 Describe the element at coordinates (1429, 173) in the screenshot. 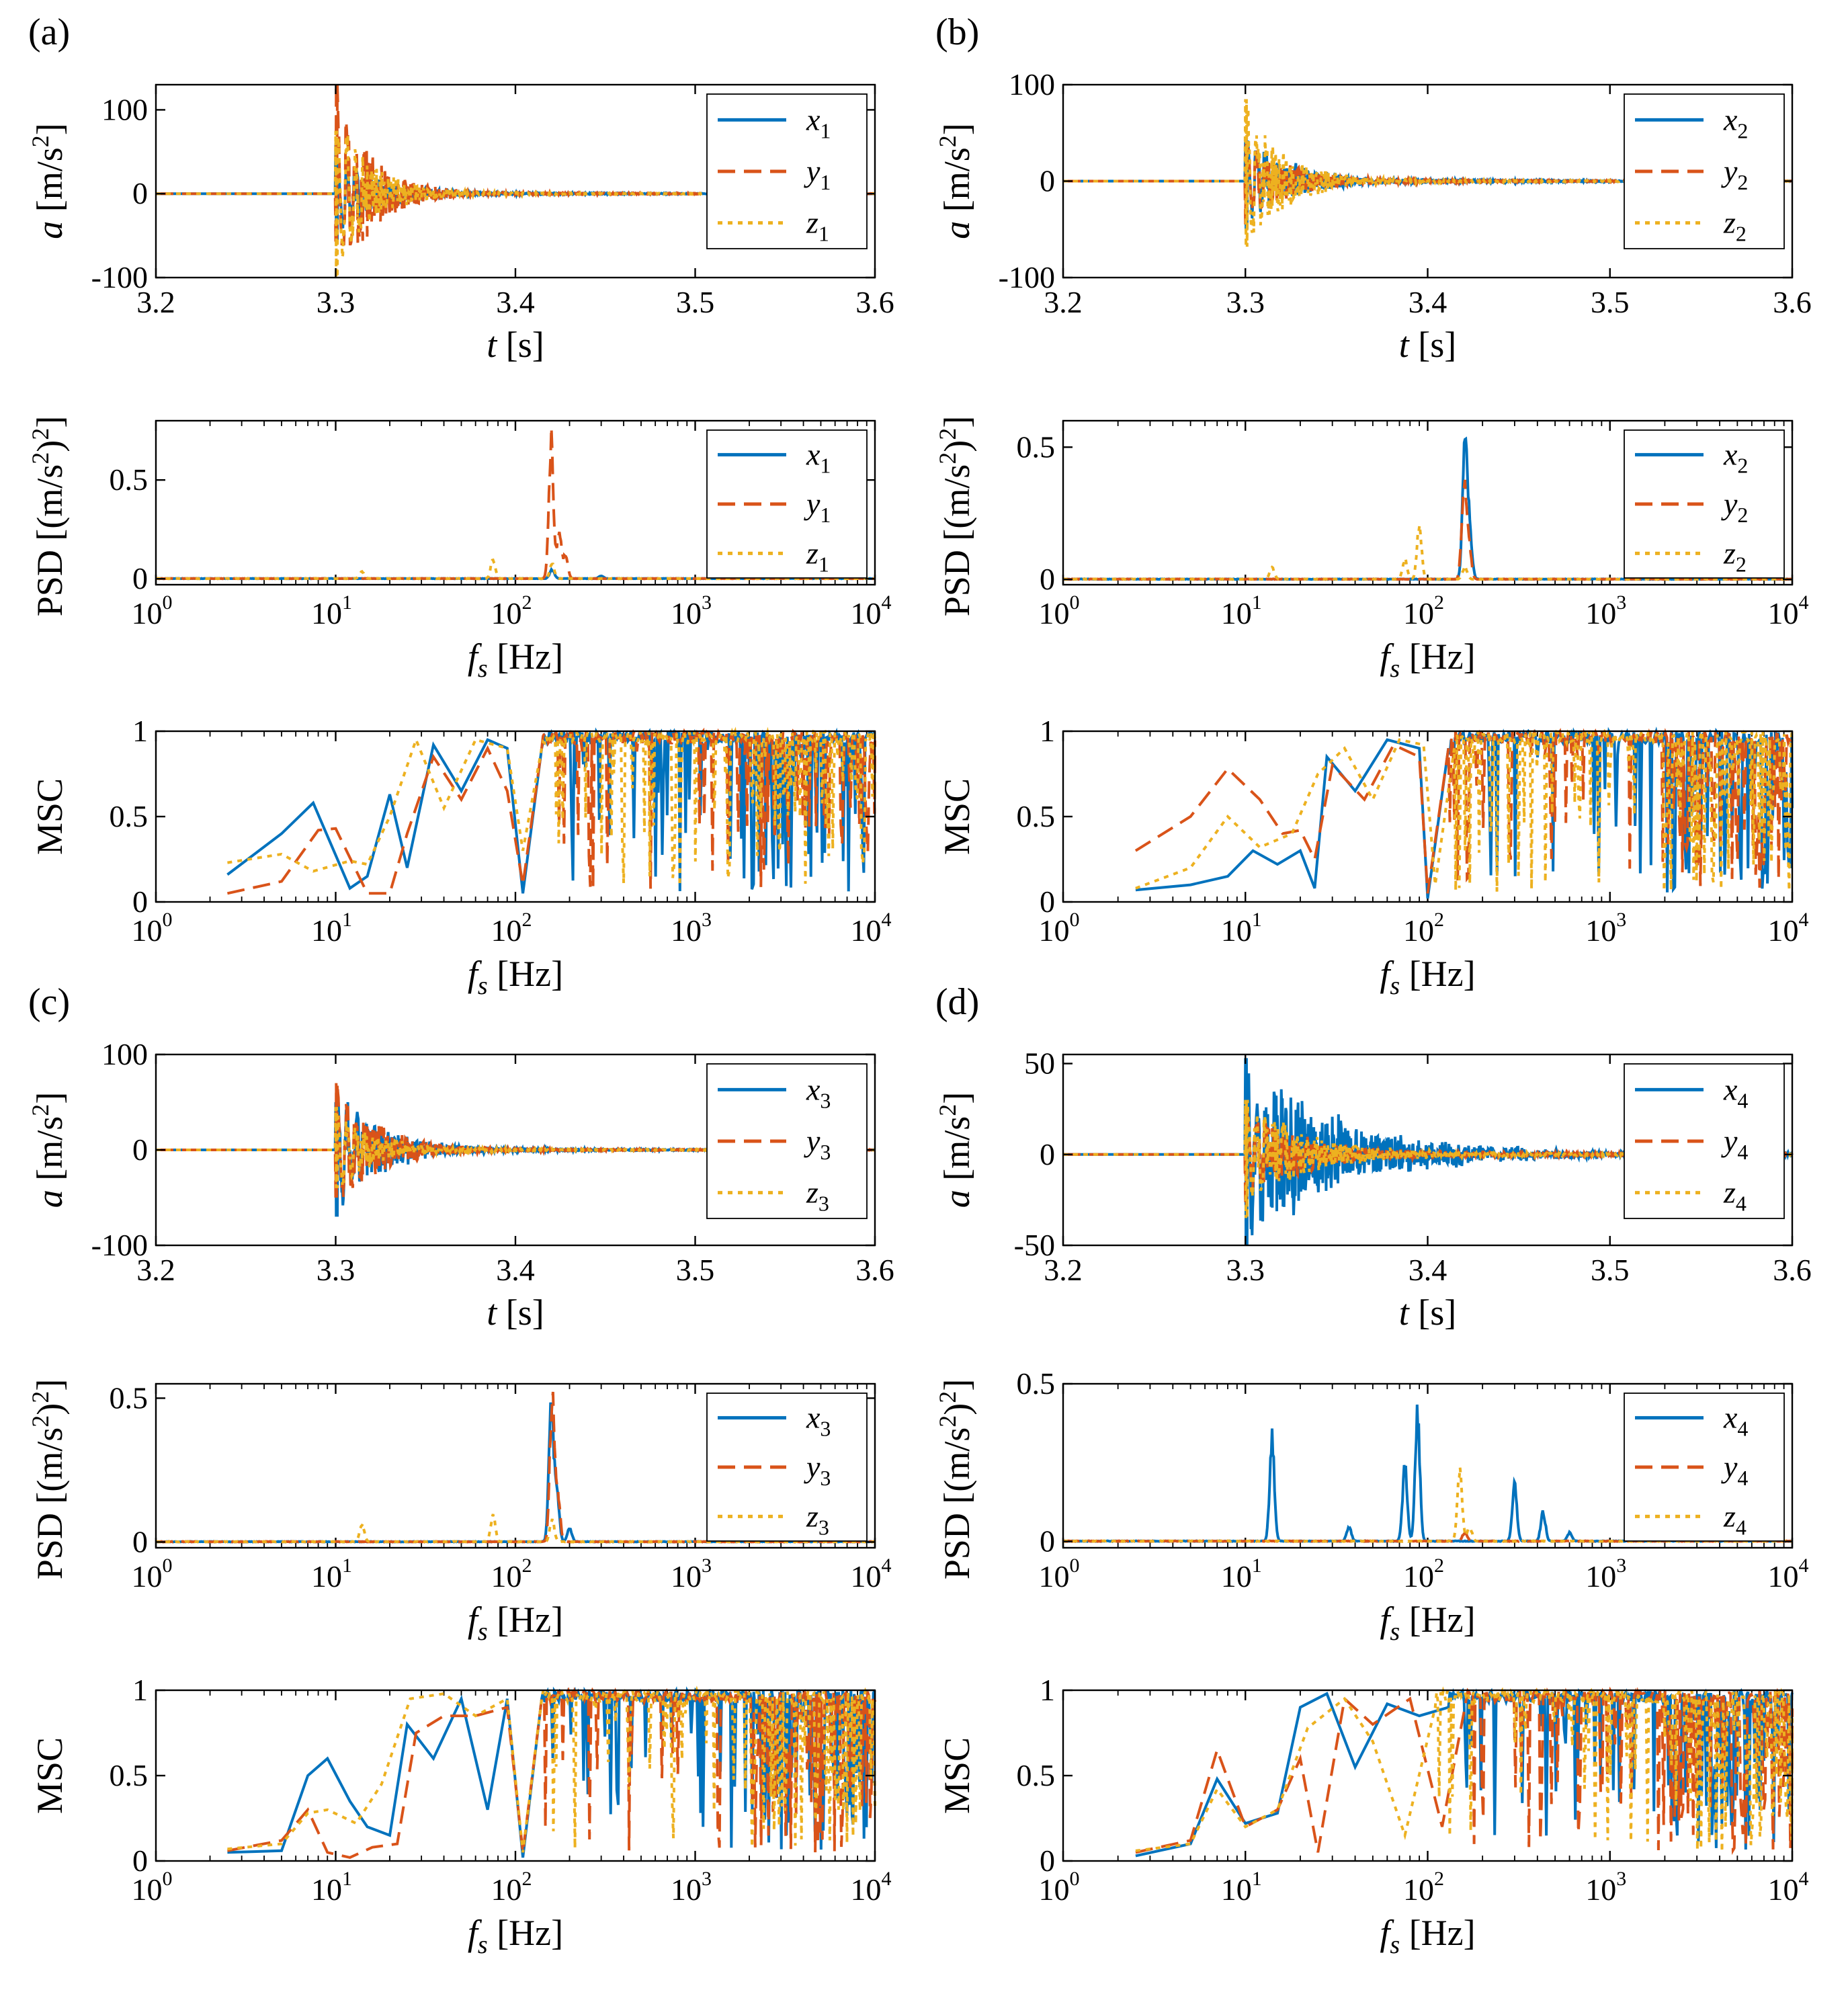

I see `series-line-z2` at that location.